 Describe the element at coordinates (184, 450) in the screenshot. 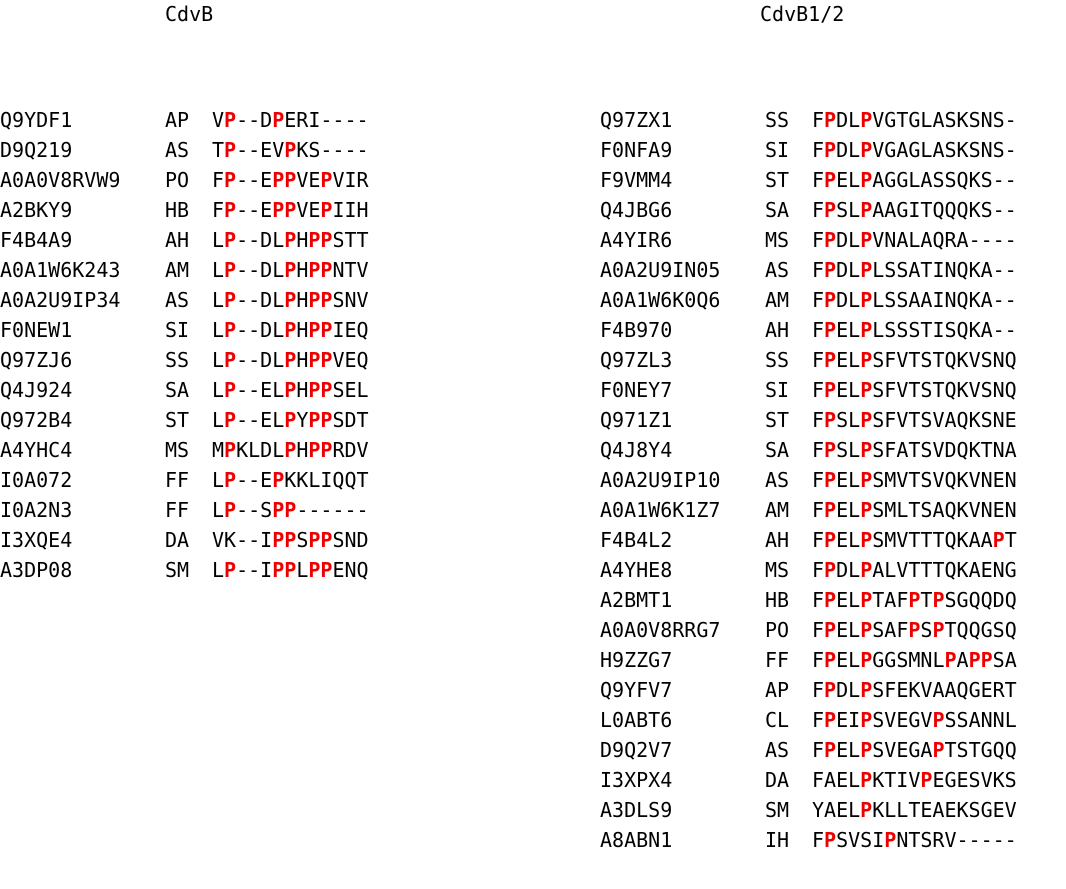

I see `alignment-row: A4YHC4 MS MPKLDLPHPPRDV` at that location.